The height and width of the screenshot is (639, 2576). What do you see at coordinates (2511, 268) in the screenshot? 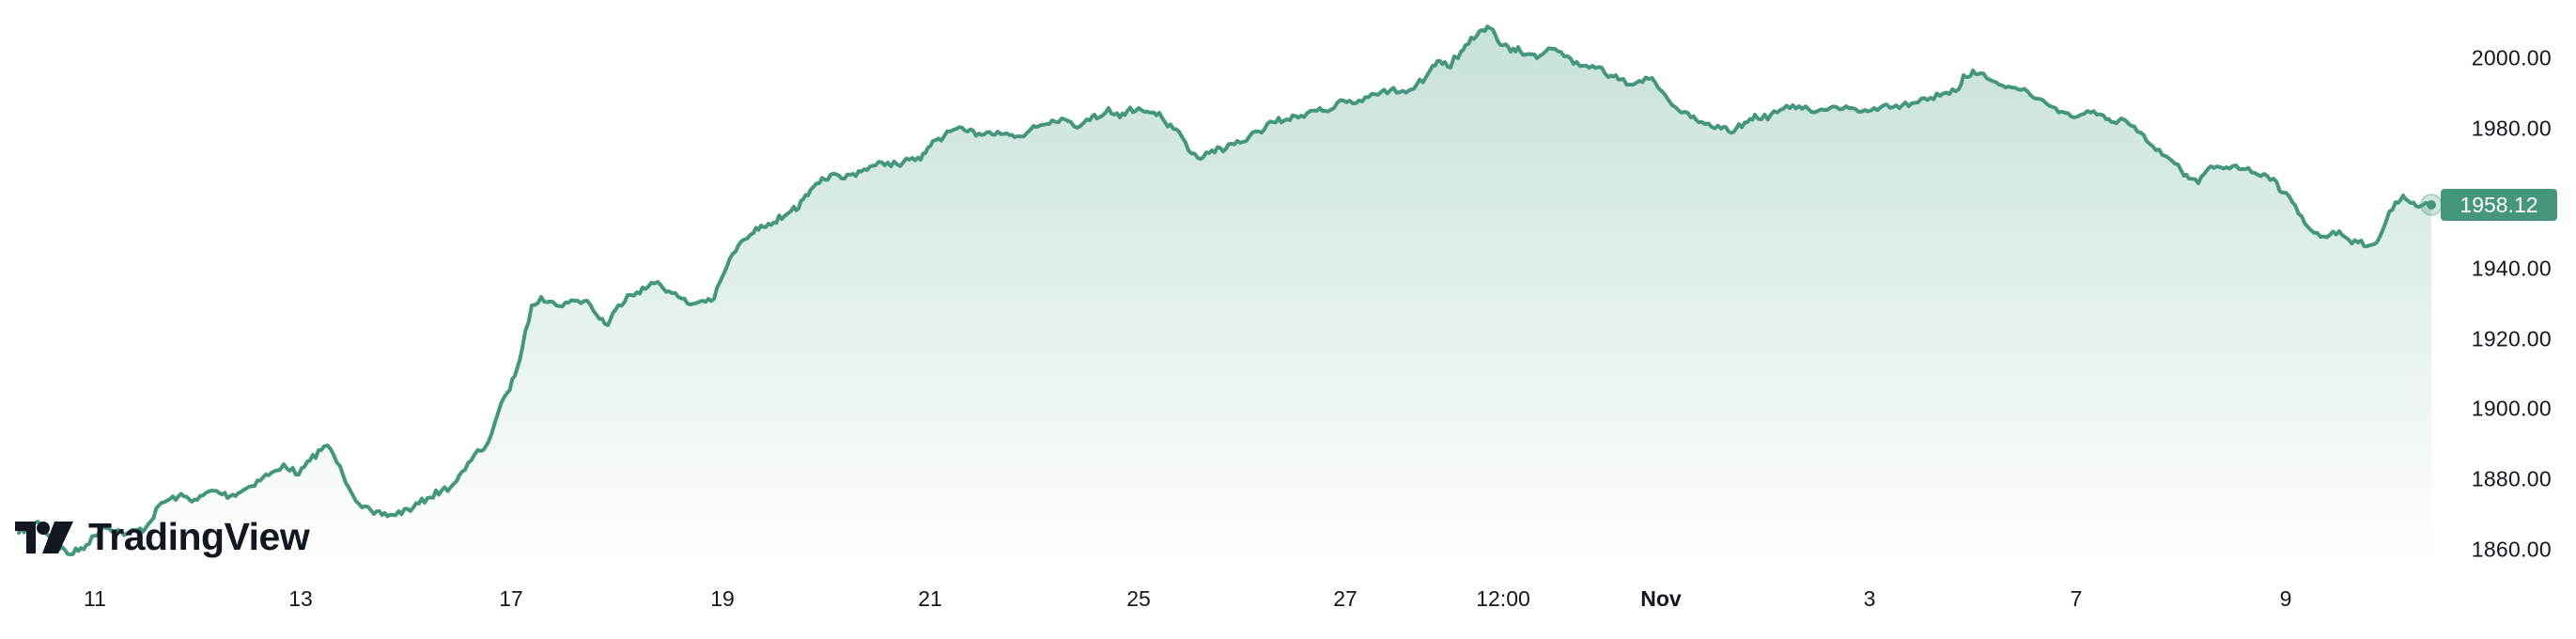
I see `price-axis-tick: 1940.00` at bounding box center [2511, 268].